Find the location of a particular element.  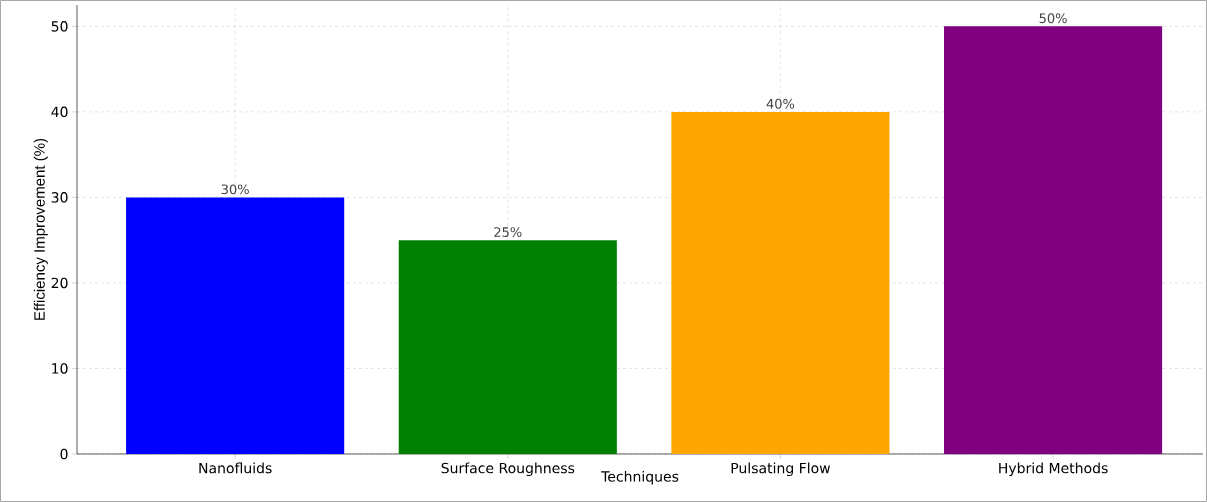

y-axis-title: Efficiency Improvement (%) is located at coordinates (40, 229).